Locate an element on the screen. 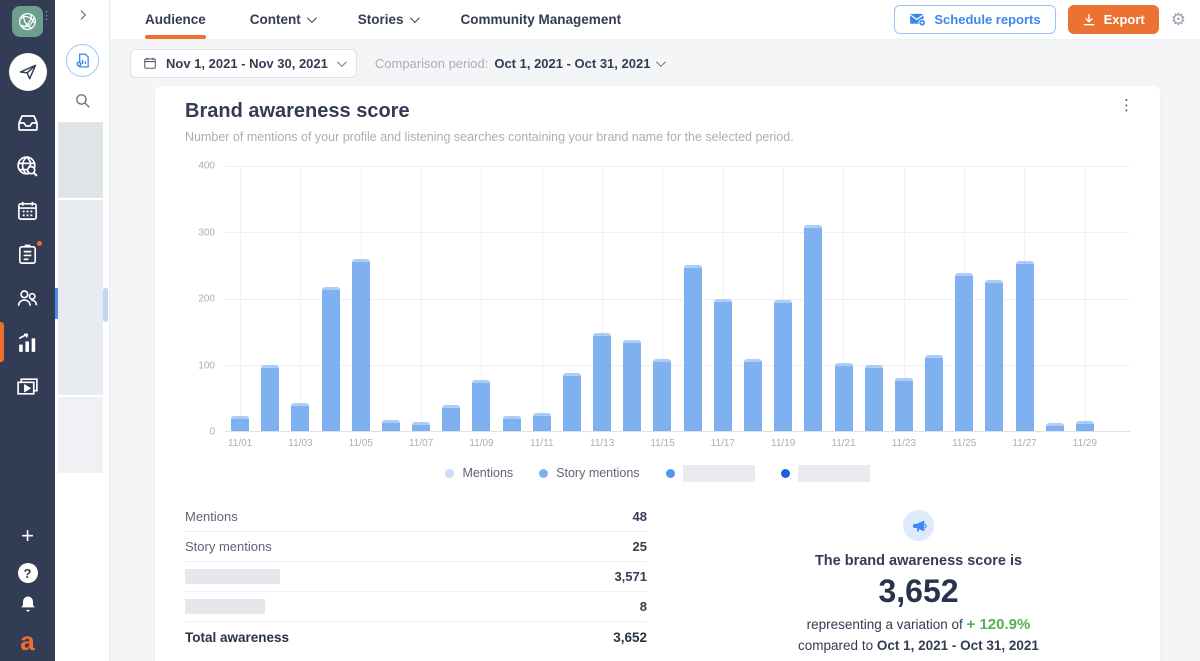 This screenshot has width=1200, height=661. workspace-logo is located at coordinates (27, 21).